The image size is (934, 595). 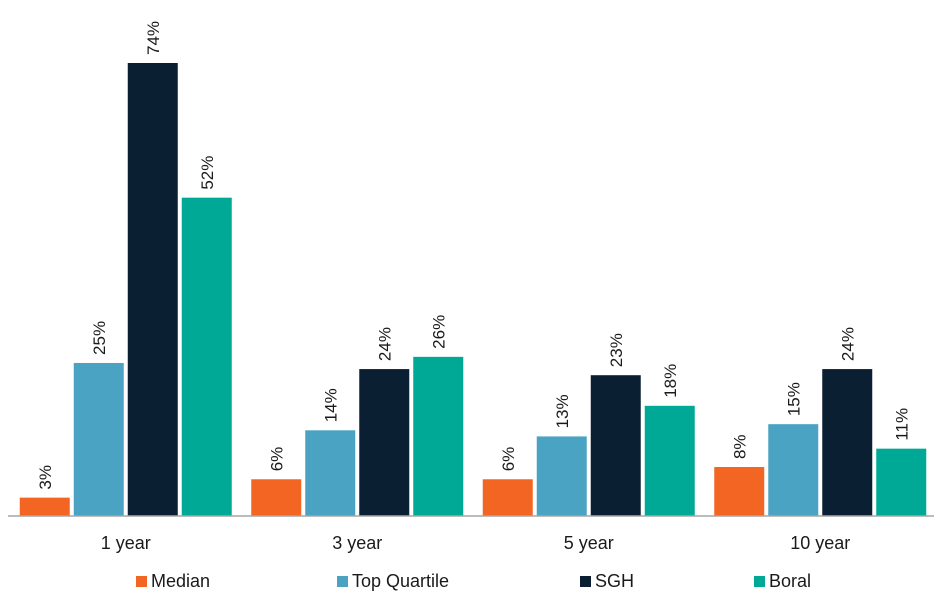 What do you see at coordinates (790, 581) in the screenshot?
I see `legend-label: Boral` at bounding box center [790, 581].